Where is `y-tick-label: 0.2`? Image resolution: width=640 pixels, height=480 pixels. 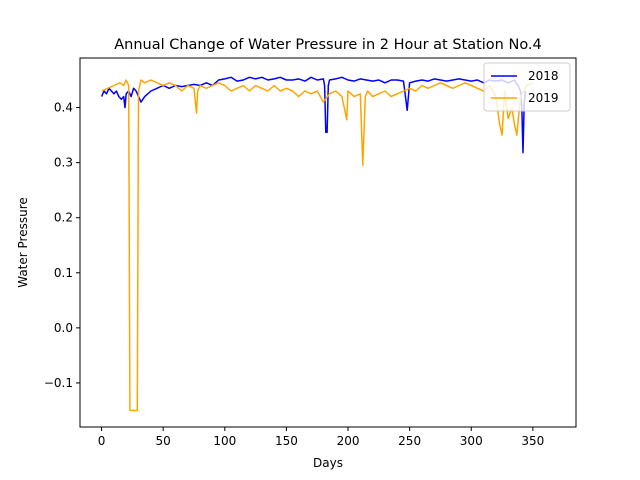
y-tick-label: 0.2 is located at coordinates (63, 218).